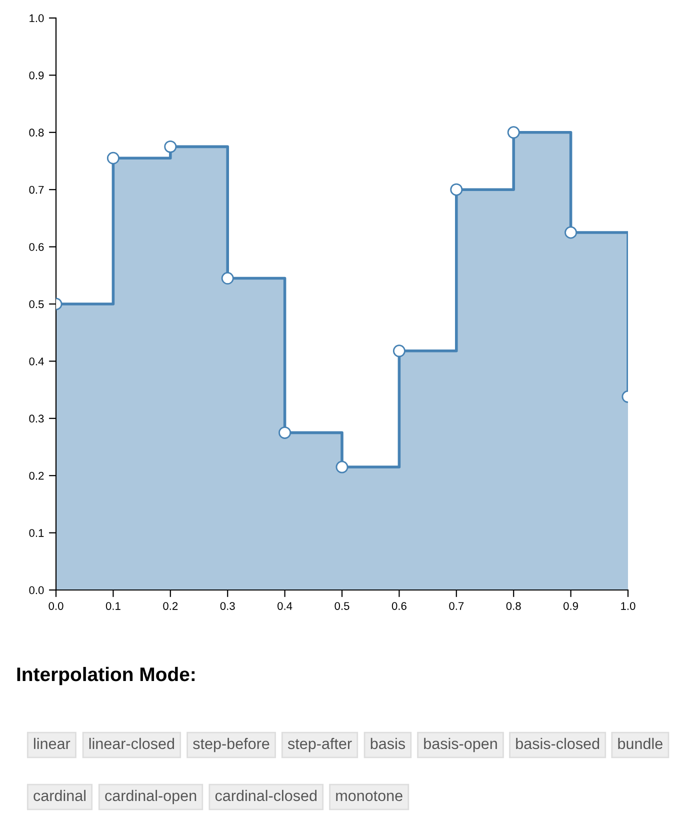  I want to click on y-tick-label: 0.0, so click(36, 590).